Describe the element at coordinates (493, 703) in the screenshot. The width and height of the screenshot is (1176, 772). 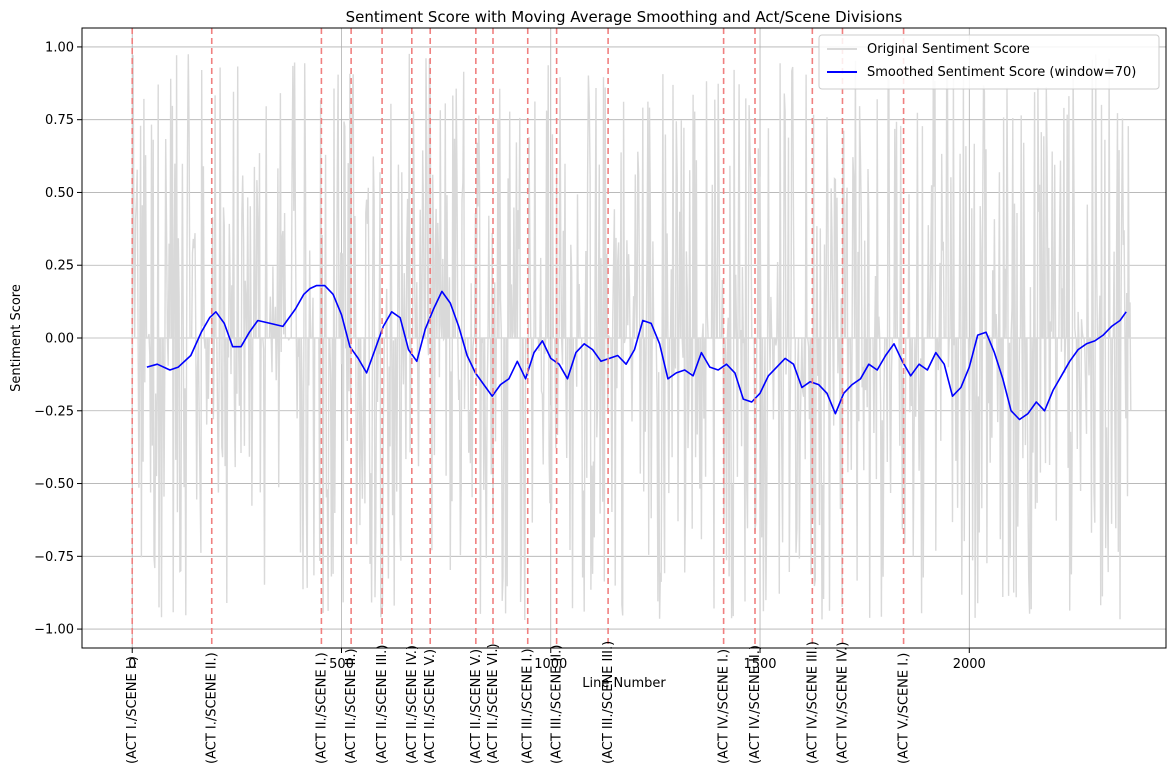
I see `act-scene-label: (ACT II./SCENE VI.)` at that location.